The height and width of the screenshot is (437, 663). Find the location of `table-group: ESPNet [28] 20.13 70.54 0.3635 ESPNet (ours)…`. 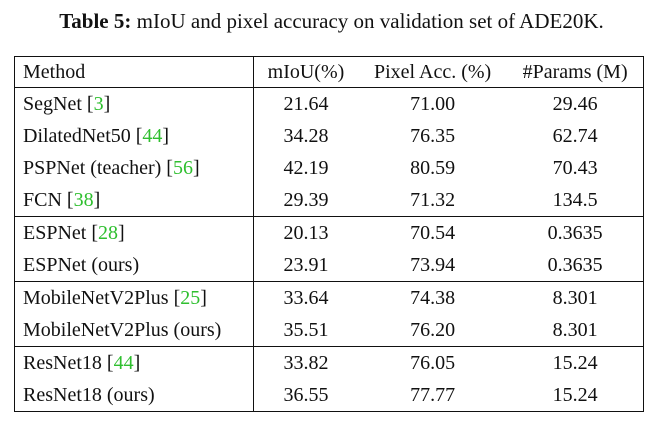

table-group: ESPNet [28] 20.13 70.54 0.3635 ESPNet (ours)… is located at coordinates (329, 249).